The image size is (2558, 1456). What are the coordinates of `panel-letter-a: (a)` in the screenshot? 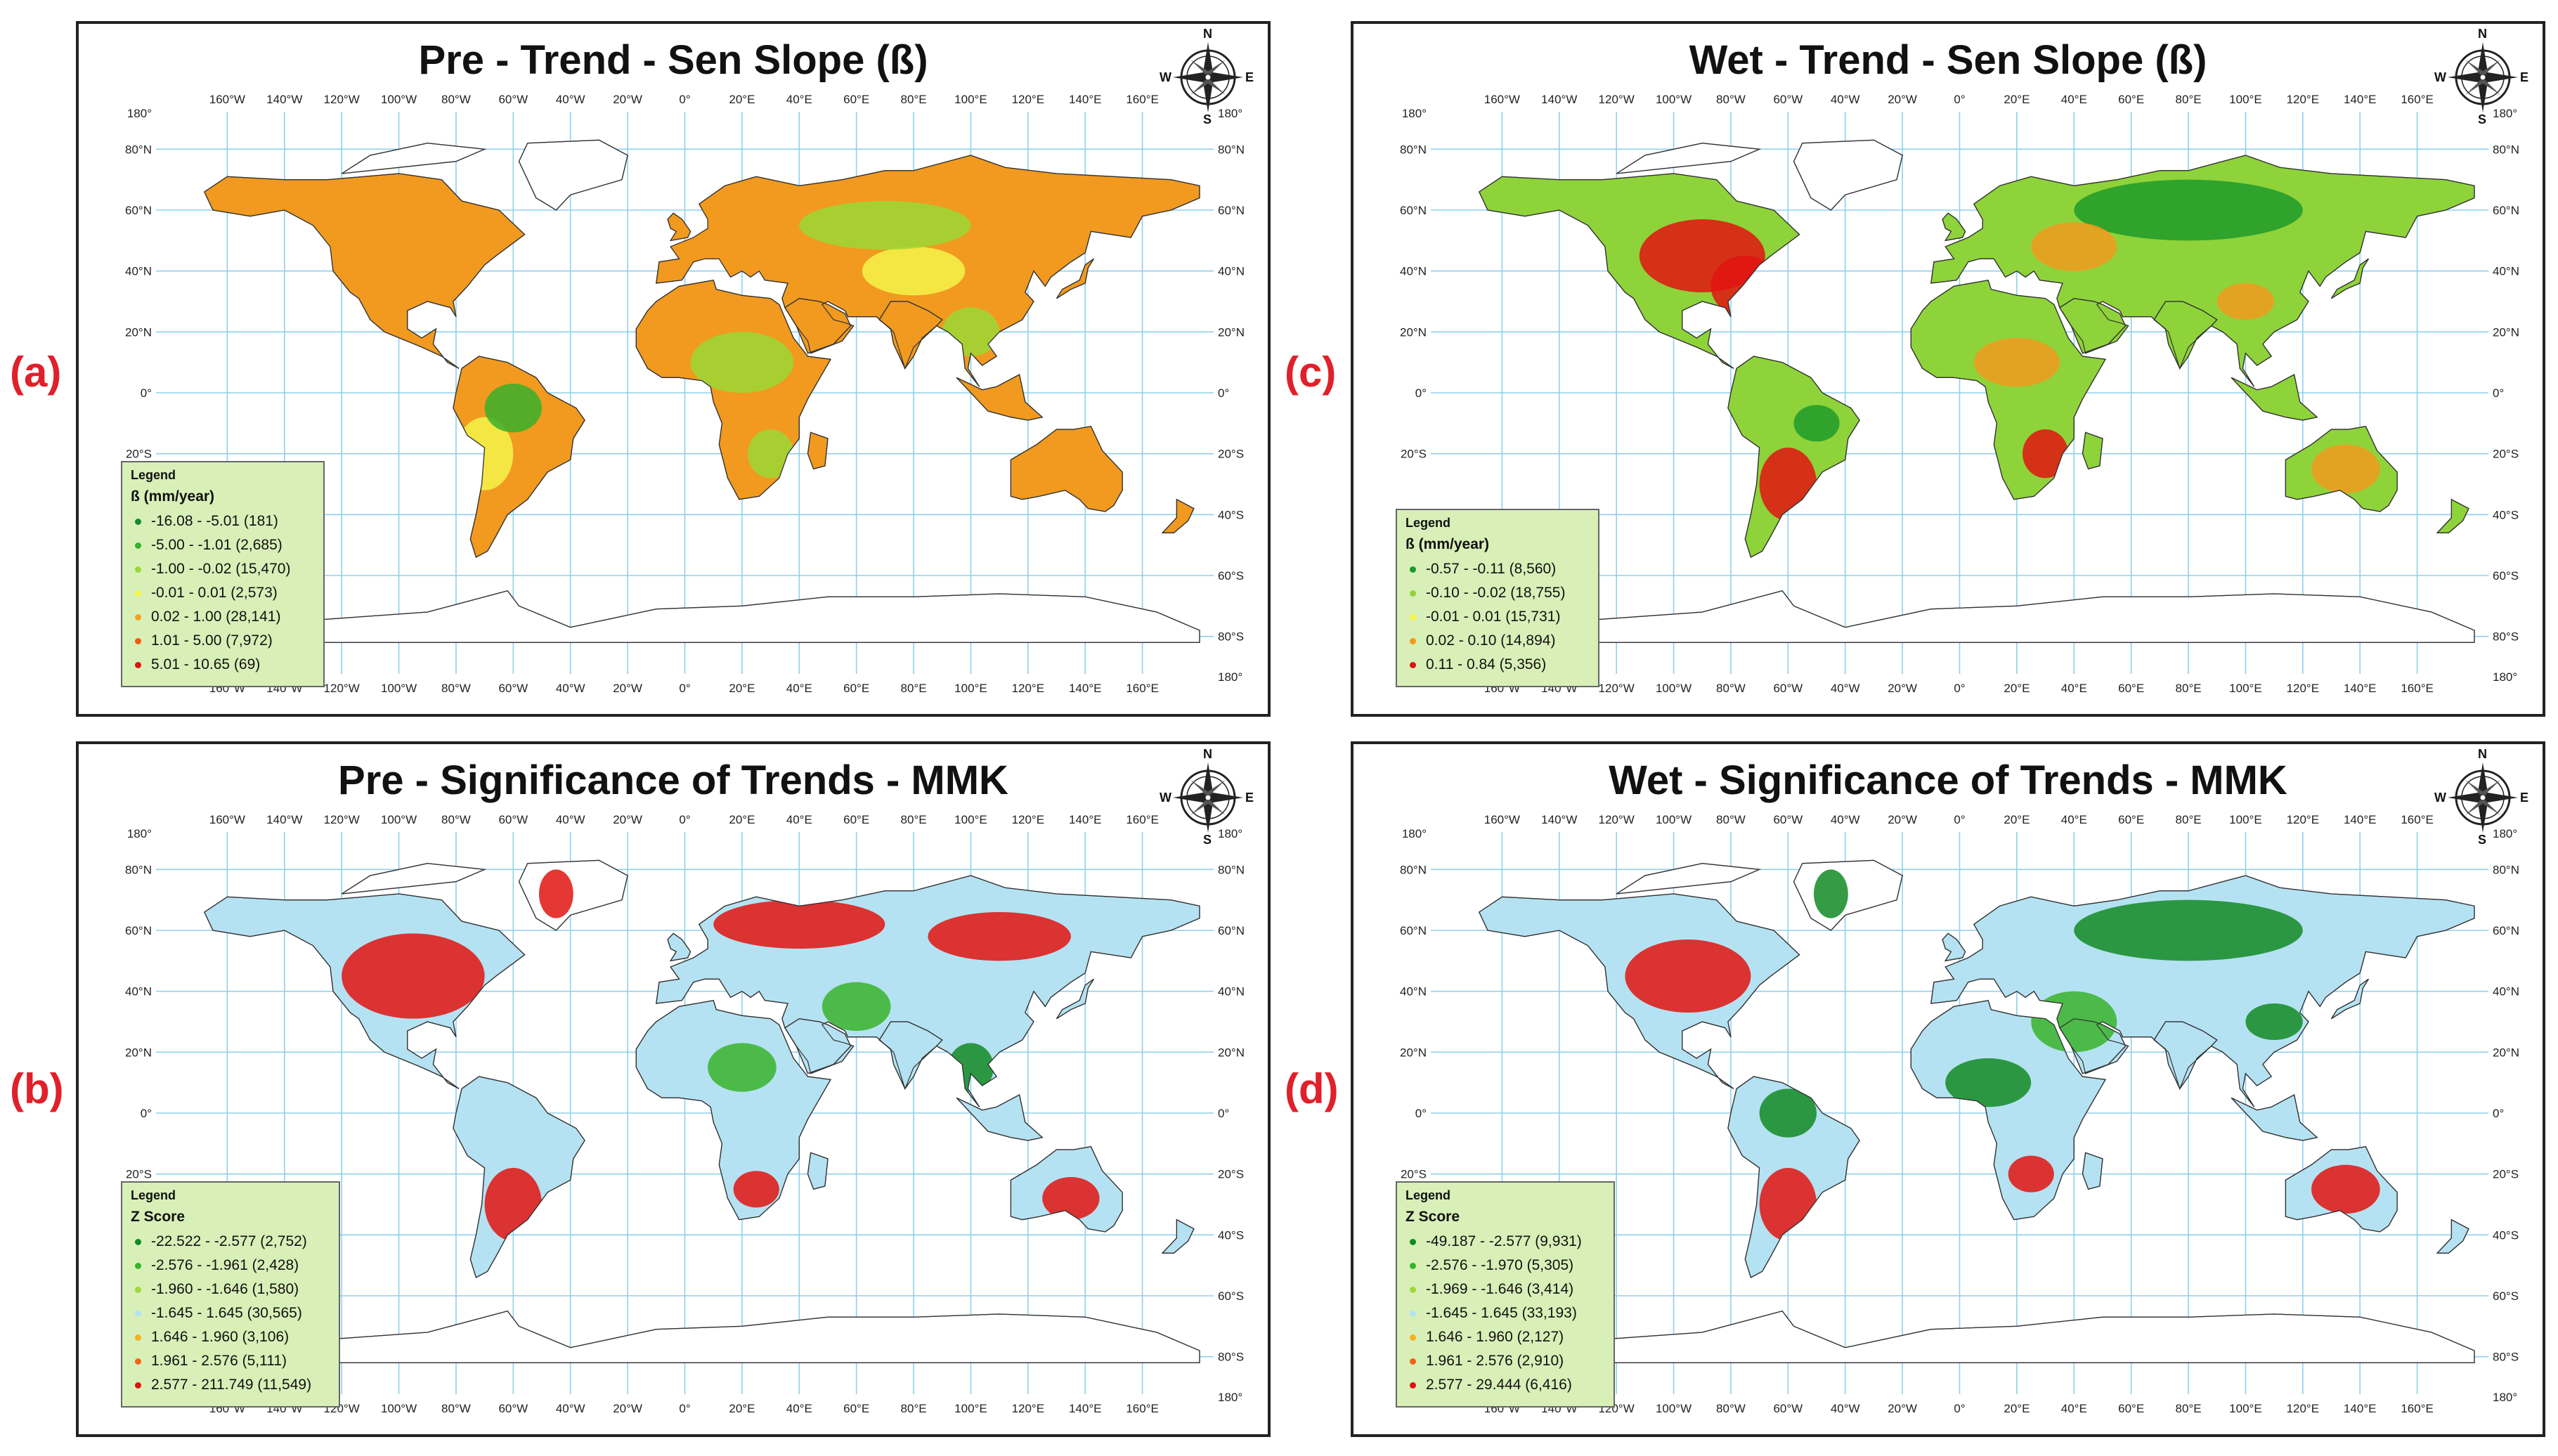 It's located at (36, 372).